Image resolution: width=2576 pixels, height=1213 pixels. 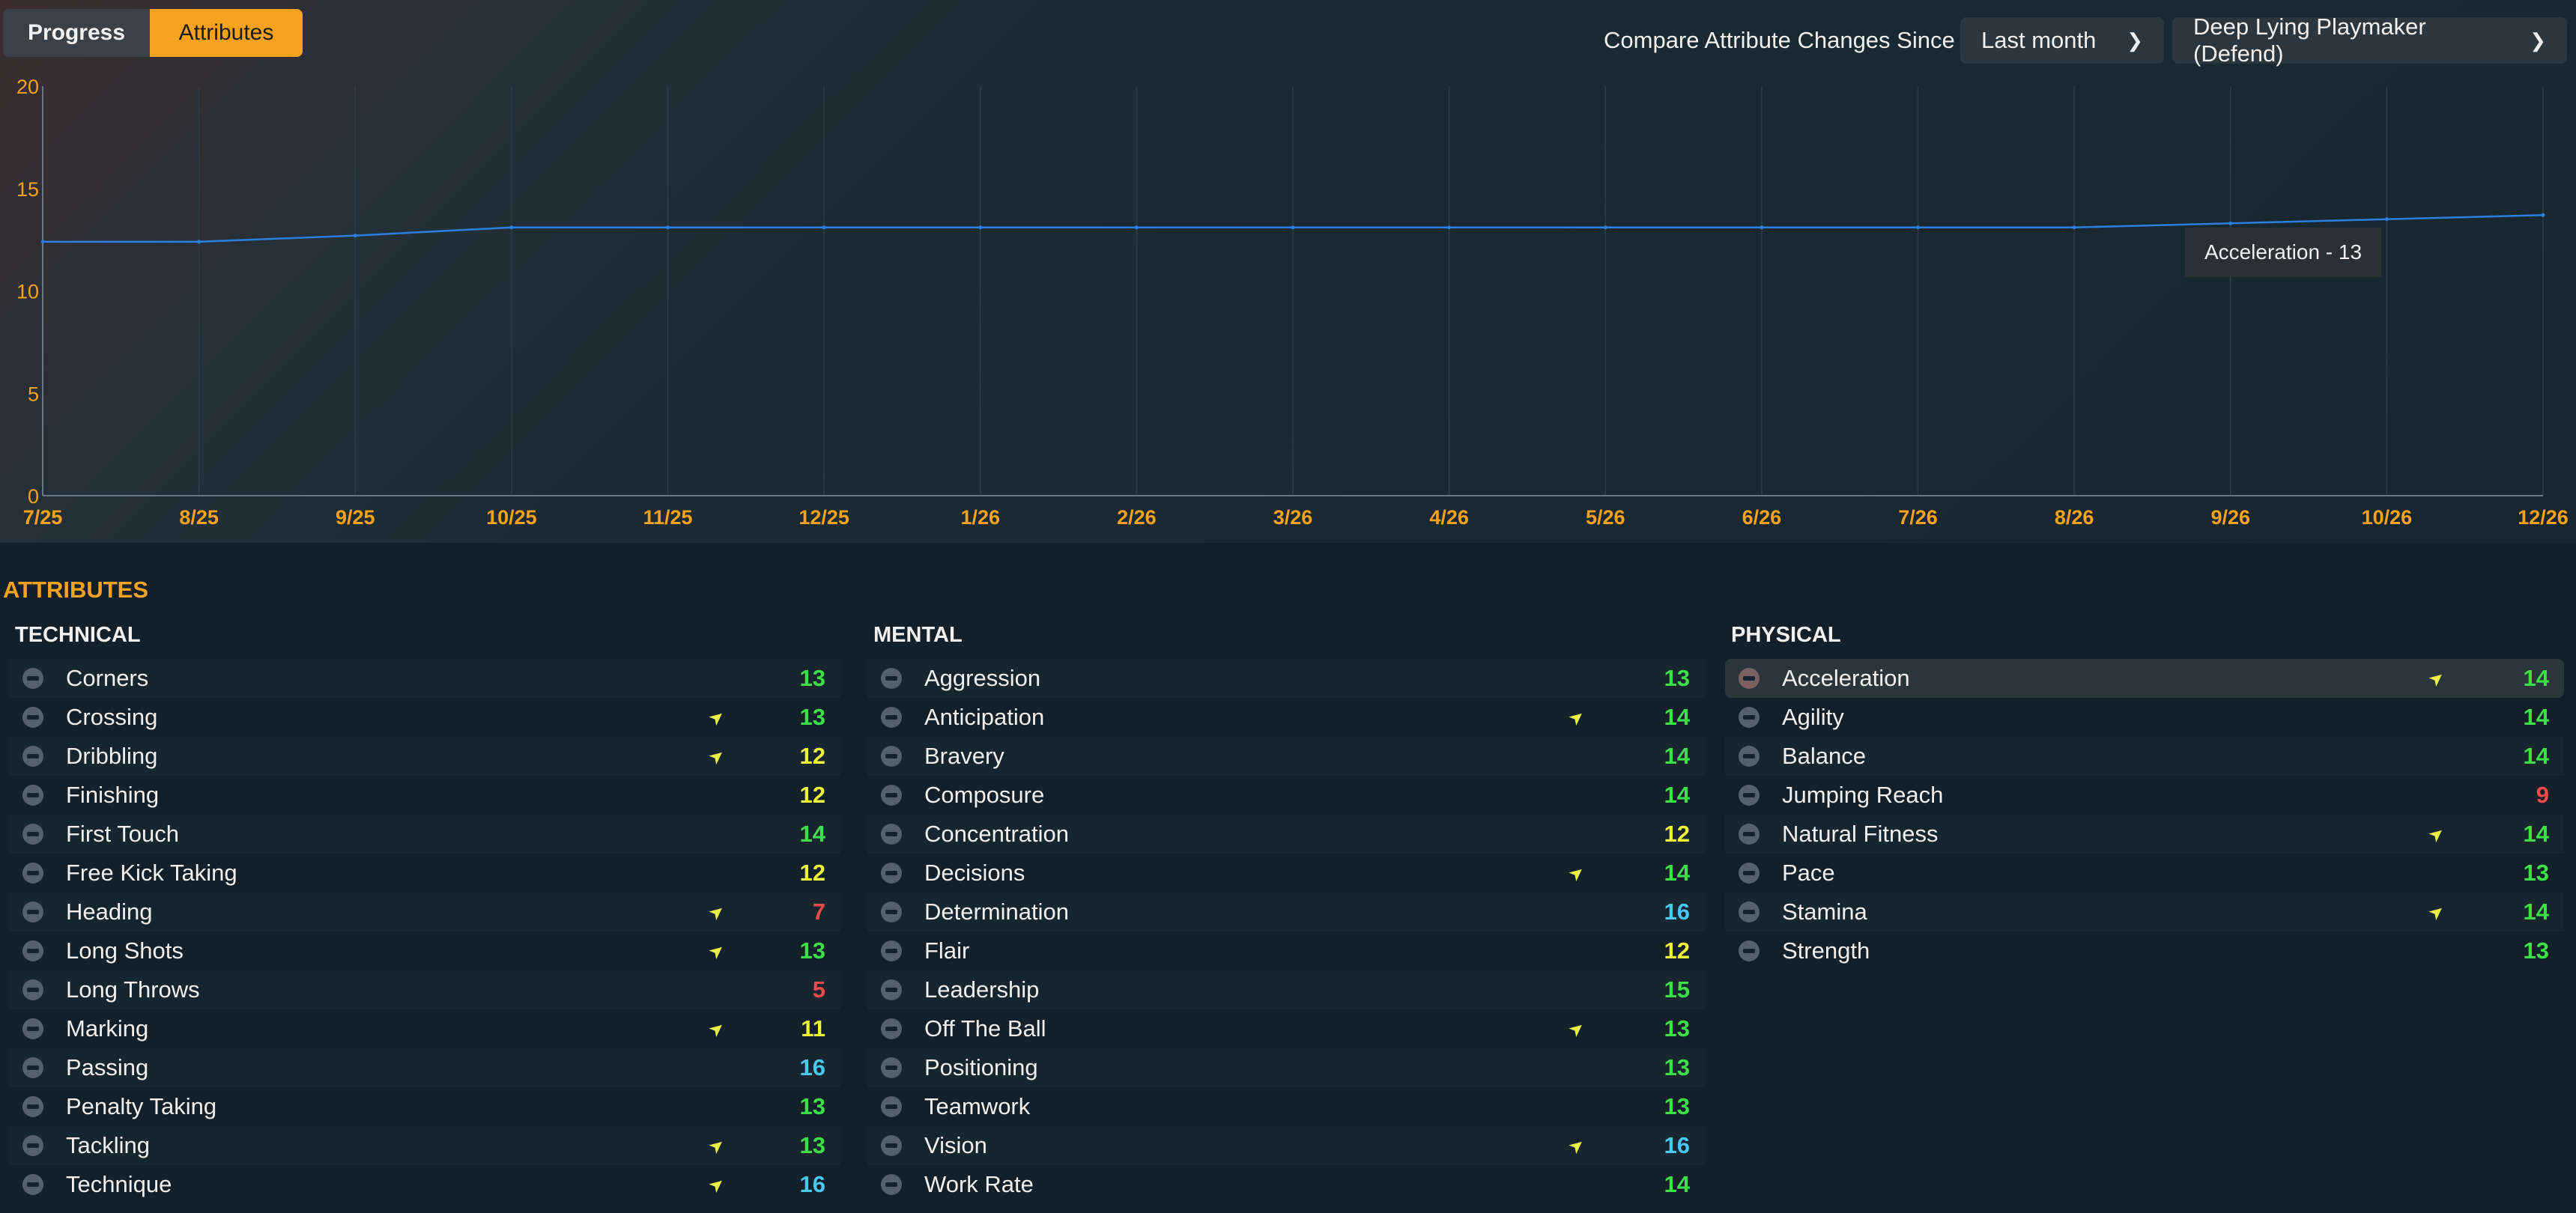 What do you see at coordinates (1863, 795) in the screenshot?
I see `attribute-name: Jumping Reach` at bounding box center [1863, 795].